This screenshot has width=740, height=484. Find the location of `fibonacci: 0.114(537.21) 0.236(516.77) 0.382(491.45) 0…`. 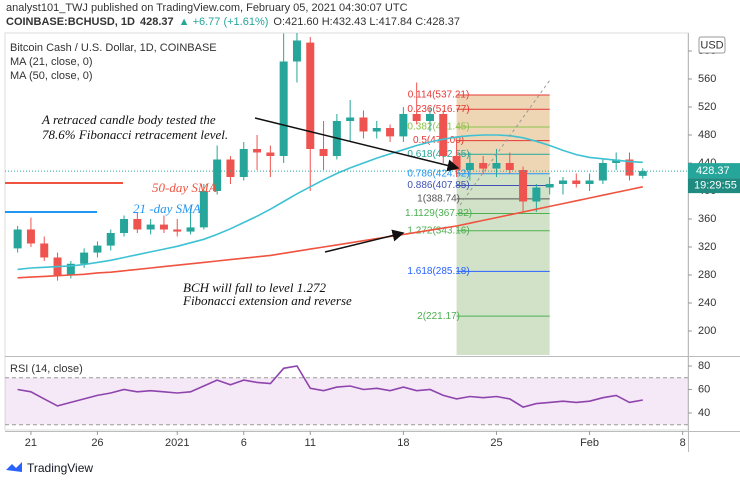

fibonacci: 0.114(537.21) 0.236(516.77) 0.382(491.45) 0… is located at coordinates (477, 222).